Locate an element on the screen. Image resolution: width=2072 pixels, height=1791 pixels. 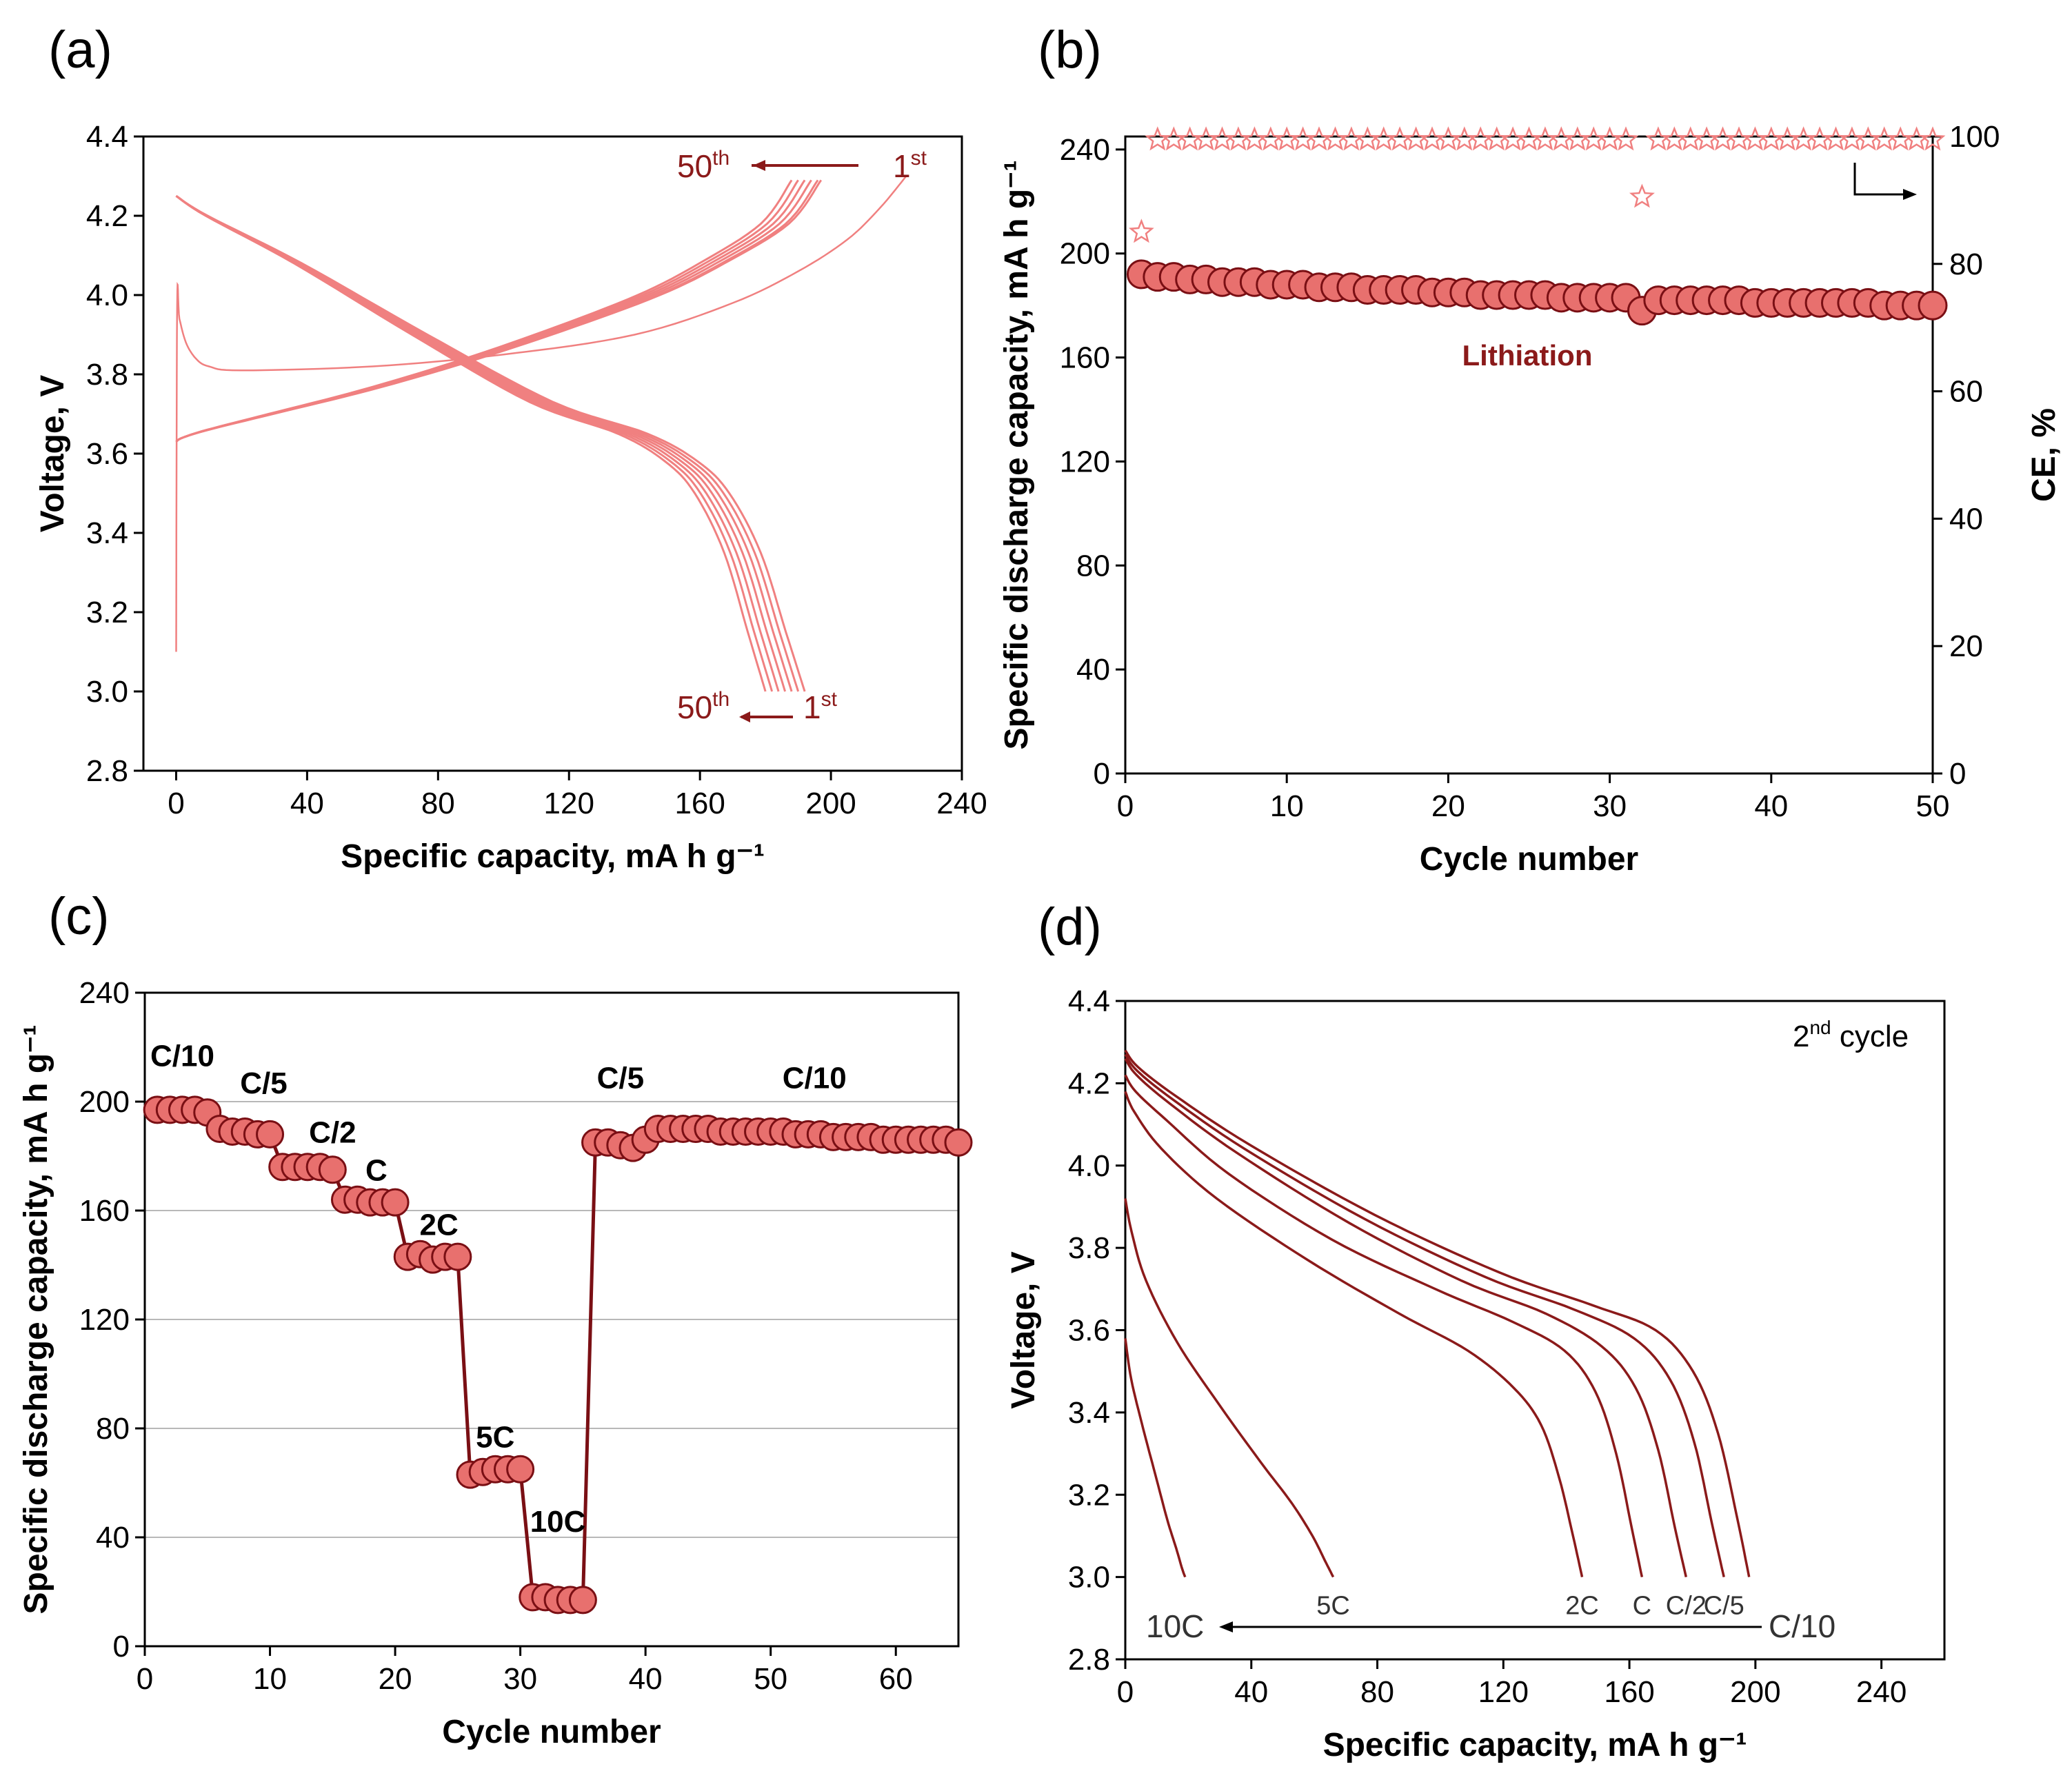
first-charge-curve is located at coordinates (541, 413).